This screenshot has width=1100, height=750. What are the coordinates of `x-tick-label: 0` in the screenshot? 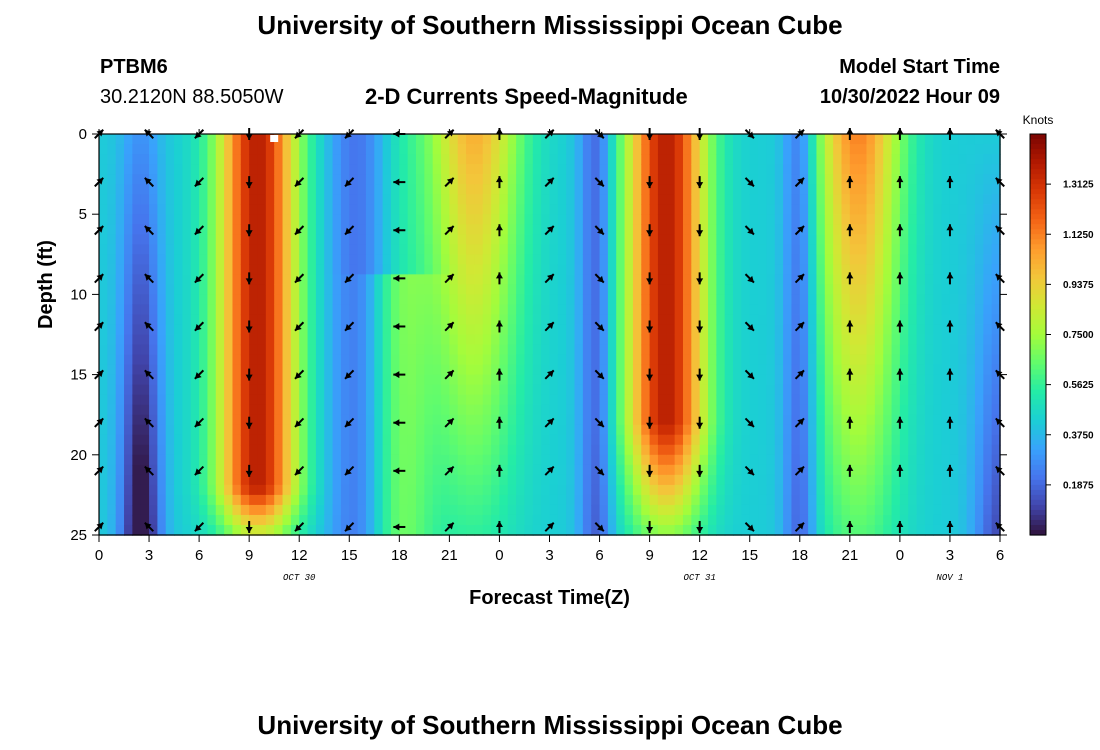 It's located at (499, 555).